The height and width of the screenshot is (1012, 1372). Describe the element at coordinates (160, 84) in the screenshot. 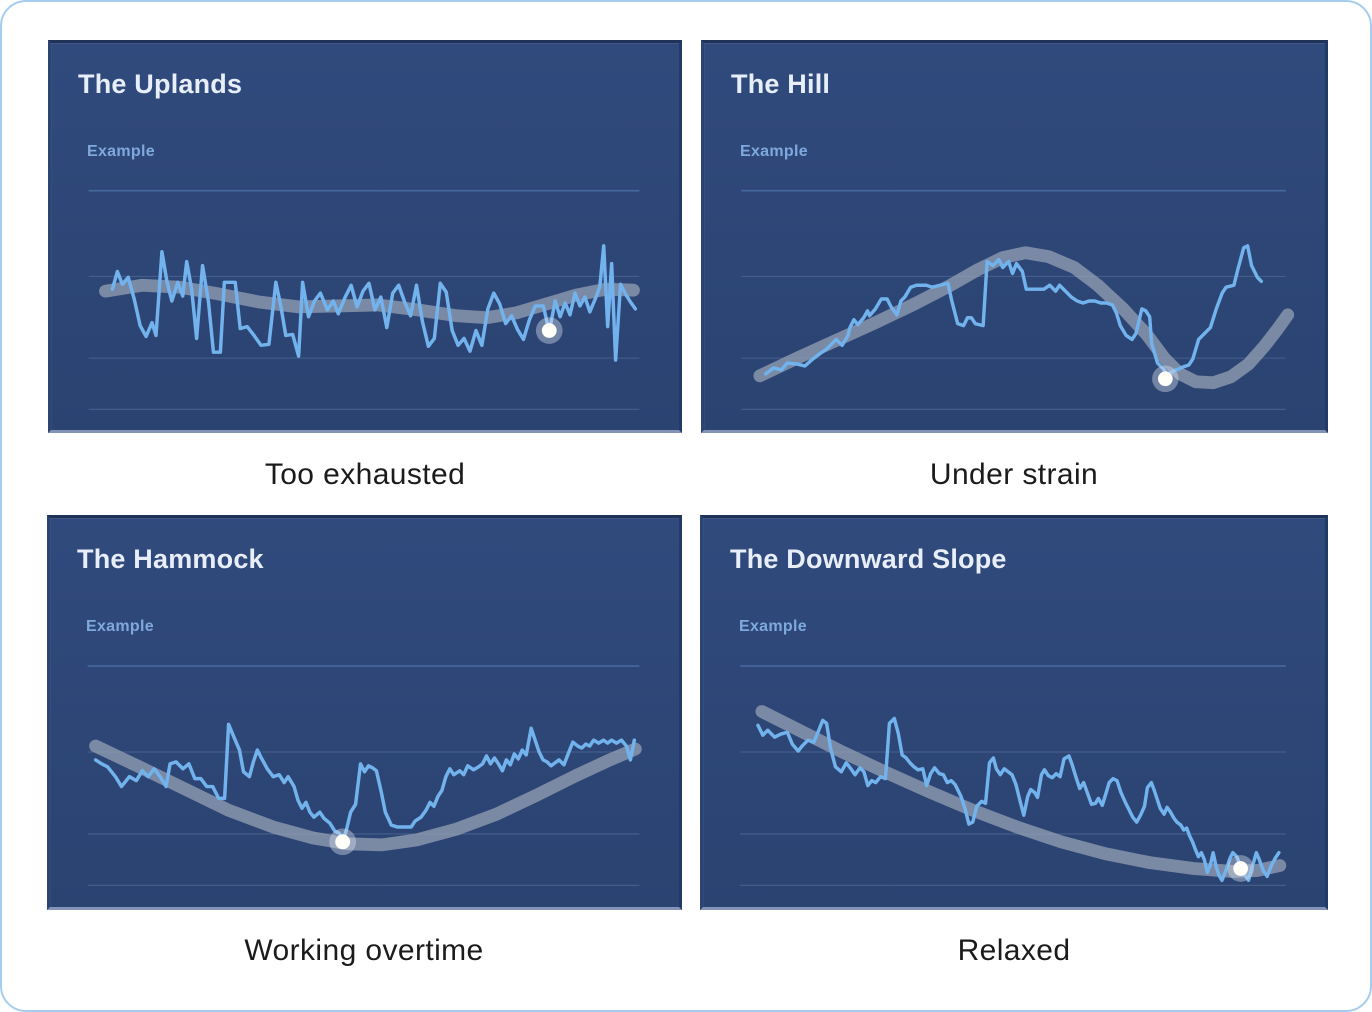

I see `panel-title: The Uplands` at that location.